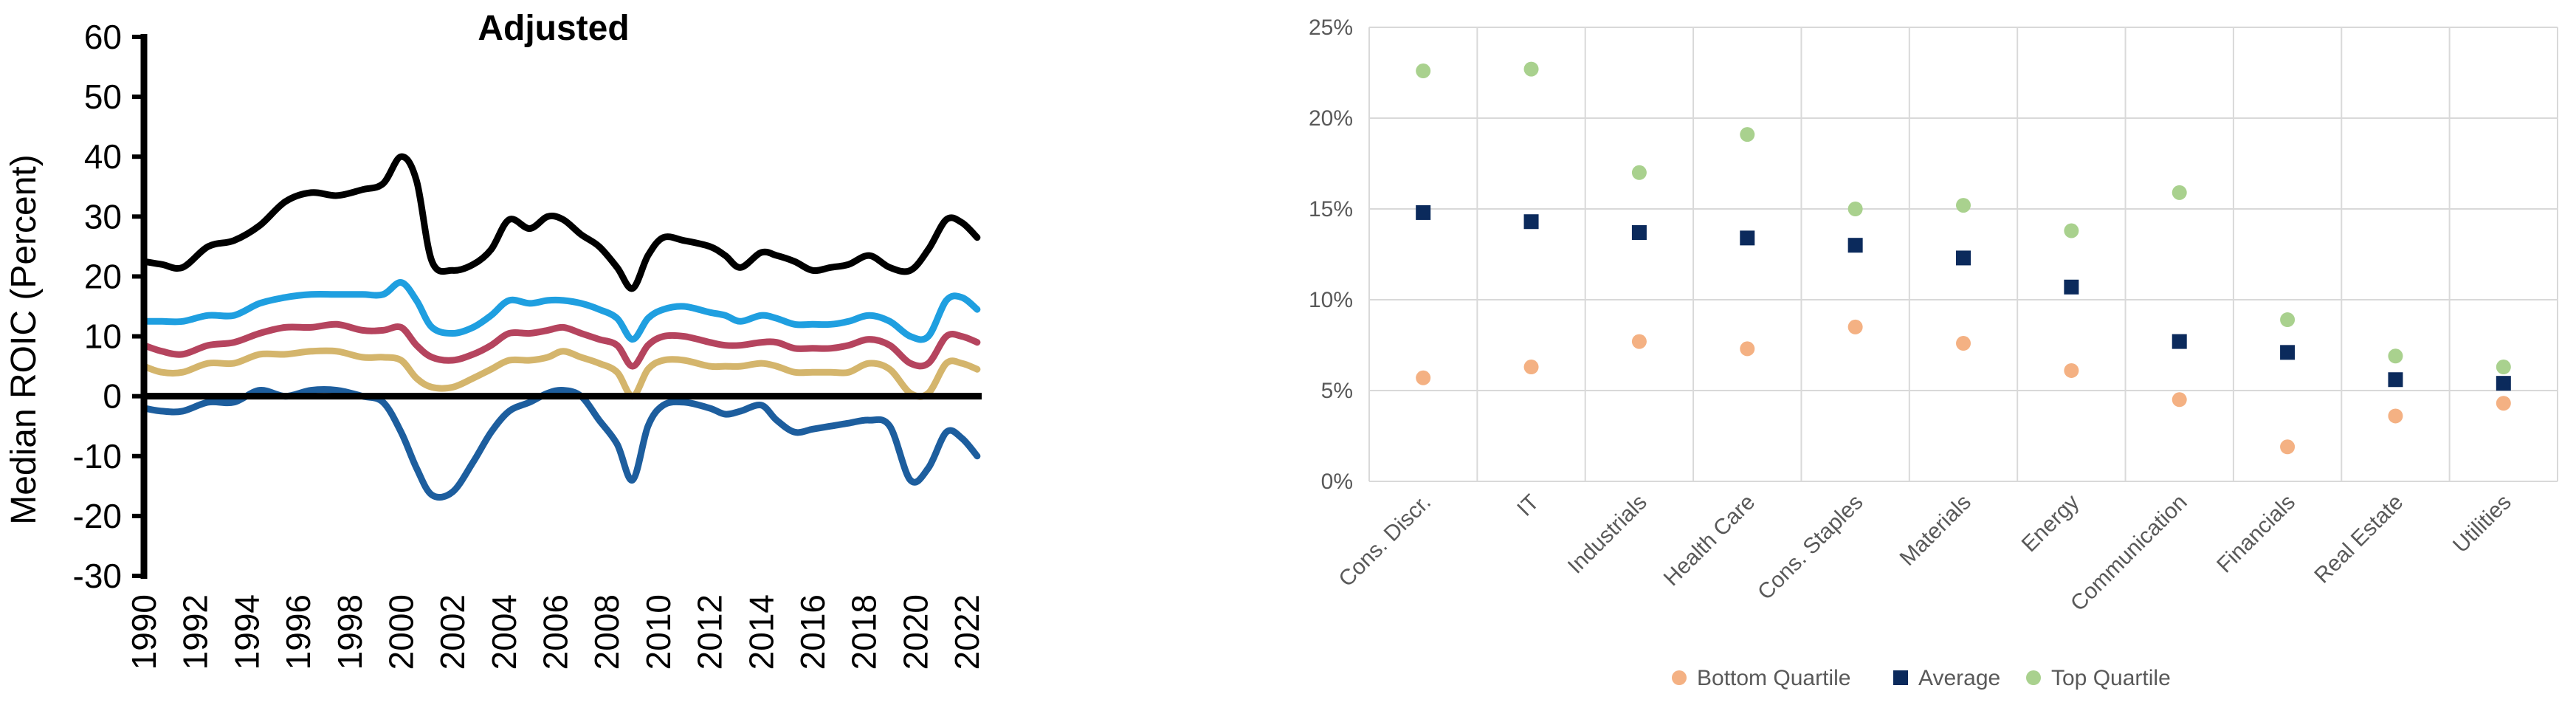  What do you see at coordinates (144, 632) in the screenshot?
I see `x-tick-label: 1990` at bounding box center [144, 632].